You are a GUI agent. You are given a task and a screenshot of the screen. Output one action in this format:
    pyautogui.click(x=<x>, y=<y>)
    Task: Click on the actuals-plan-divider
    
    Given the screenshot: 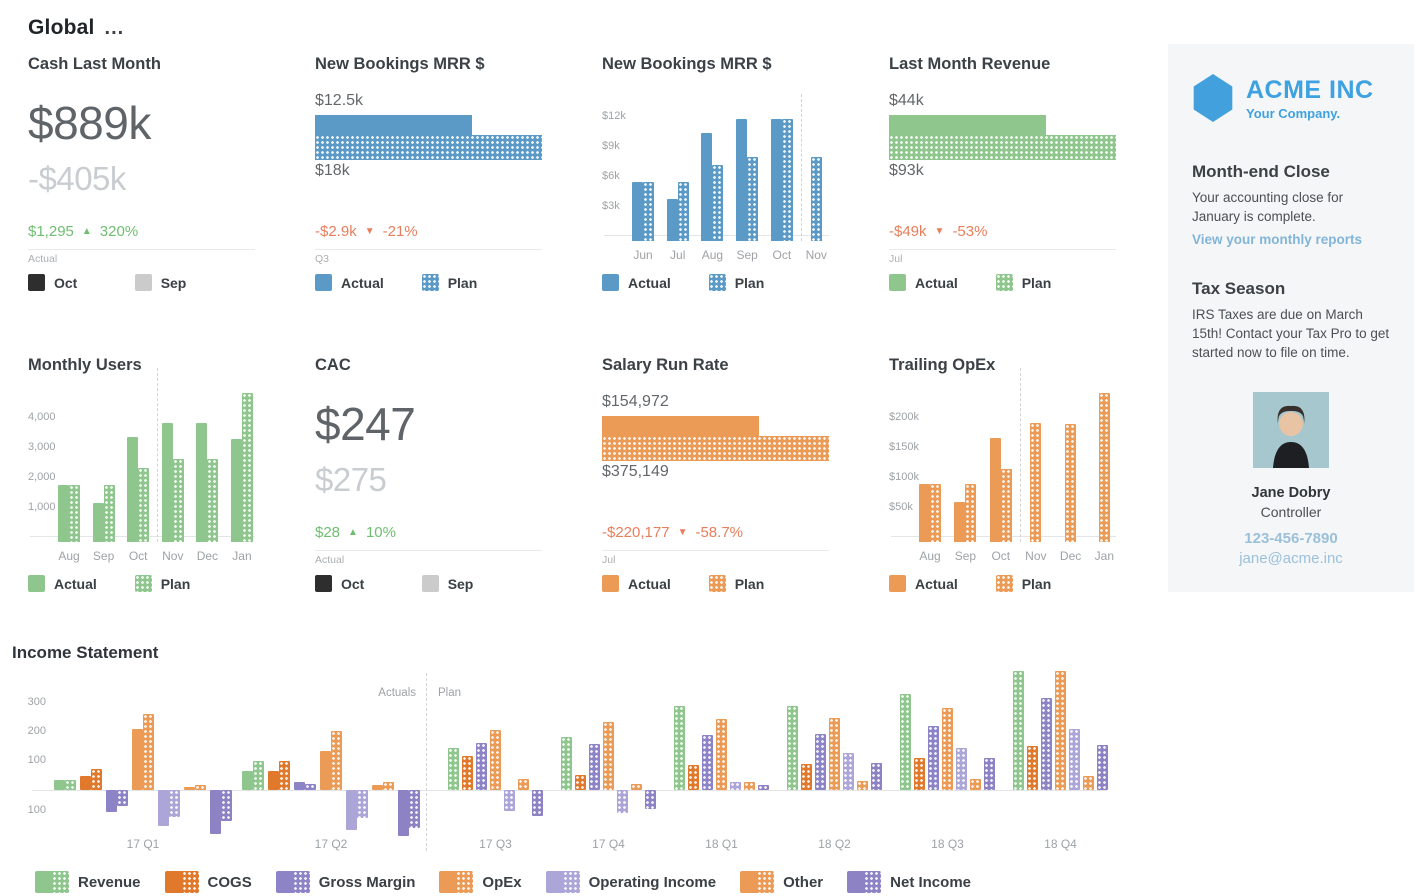 What is the action you would take?
    pyautogui.click(x=426, y=762)
    